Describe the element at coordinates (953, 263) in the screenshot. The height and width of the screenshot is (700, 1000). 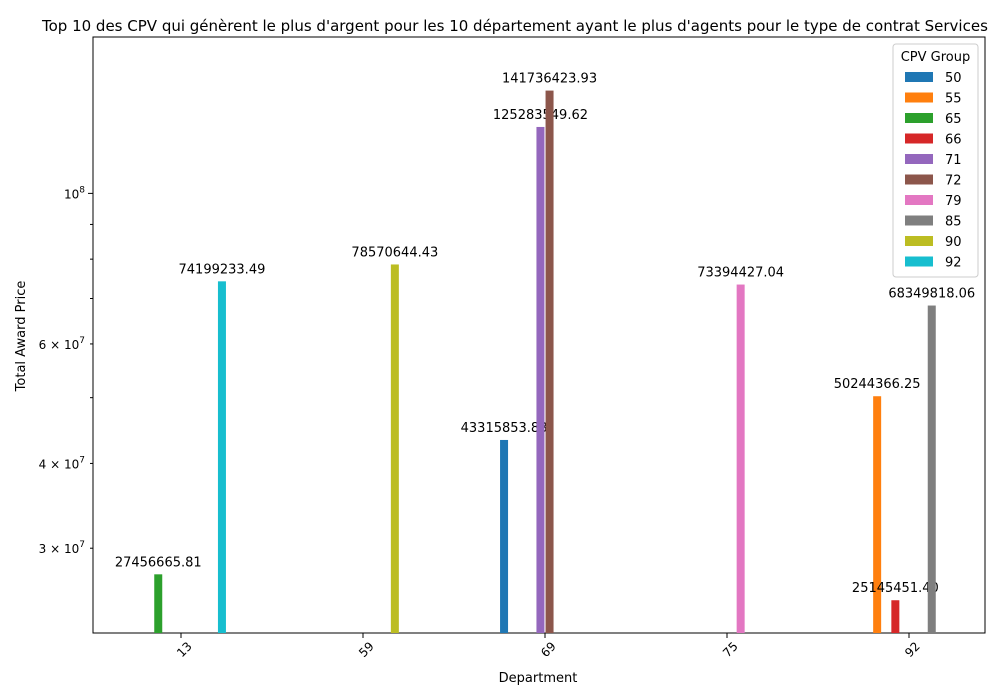
I see `legend-label-92: 92` at that location.